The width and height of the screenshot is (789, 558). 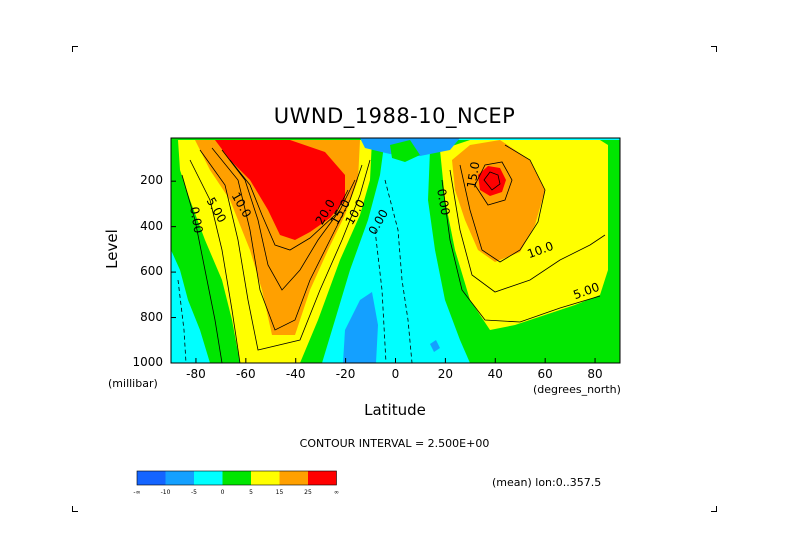 I want to click on mean-longitude-label: (mean) lon:0..357.5, so click(x=547, y=482).